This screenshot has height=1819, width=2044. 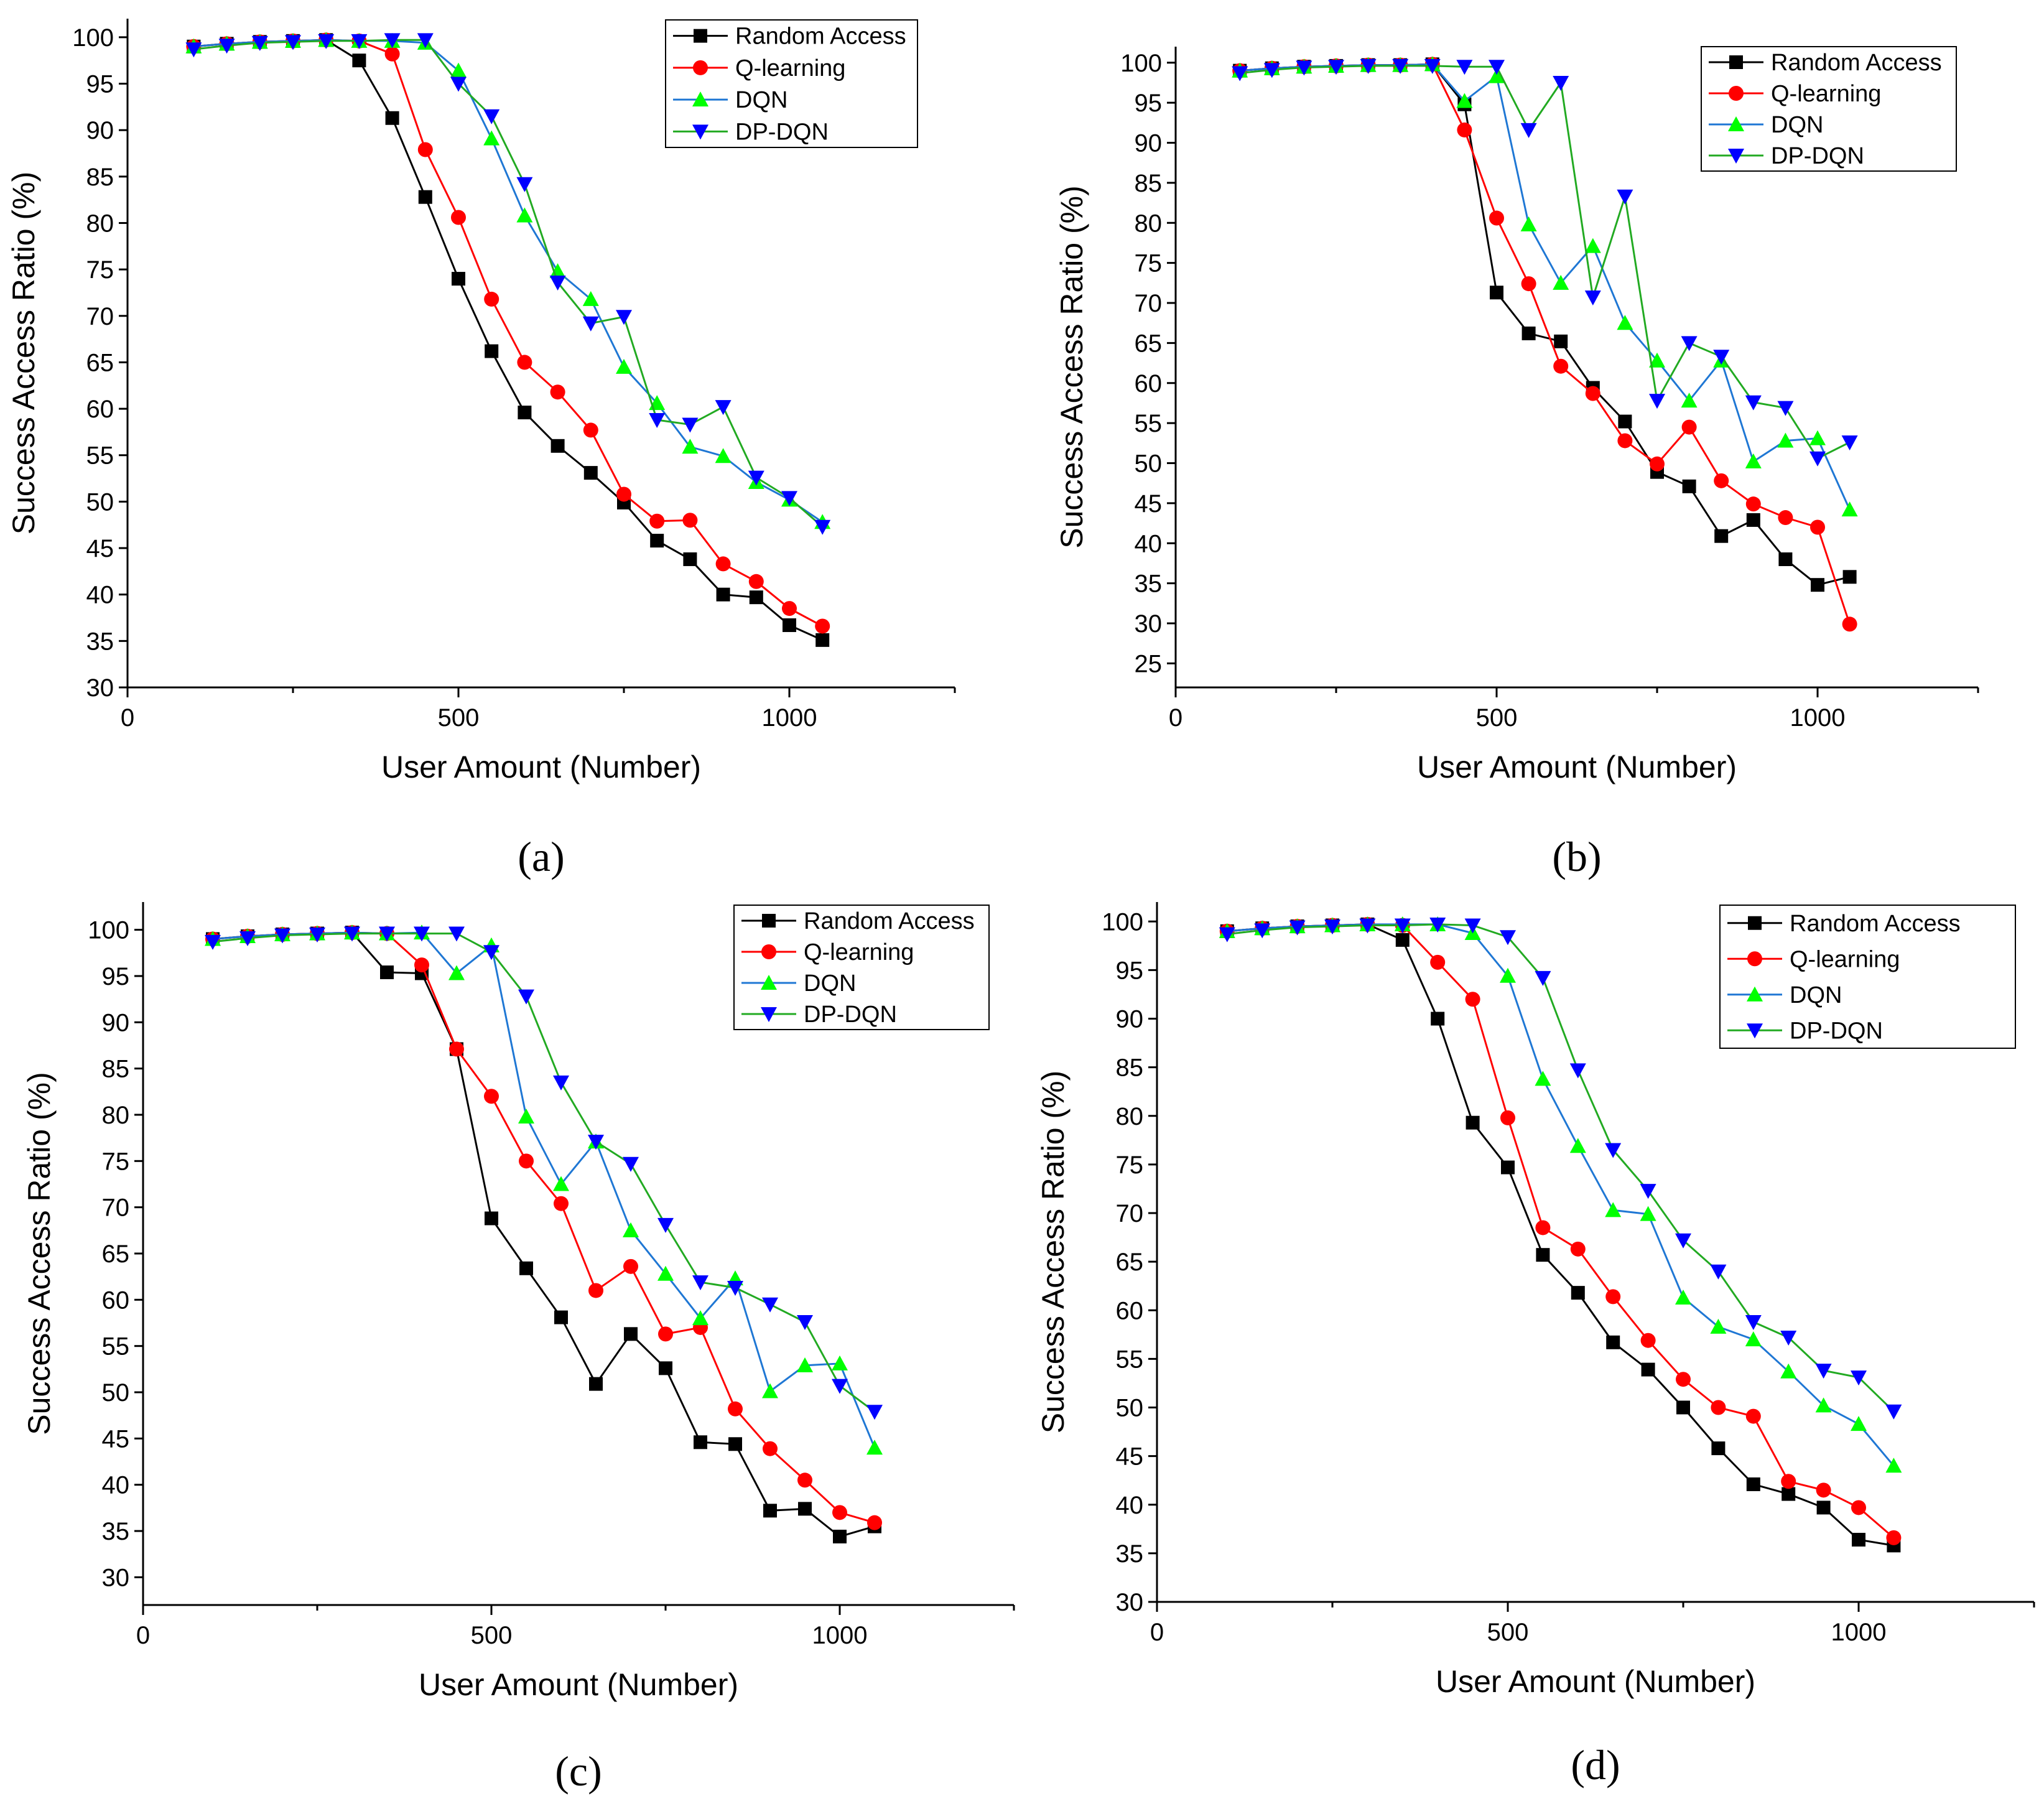 What do you see at coordinates (578, 1771) in the screenshot?
I see `panel-caption: (c)` at bounding box center [578, 1771].